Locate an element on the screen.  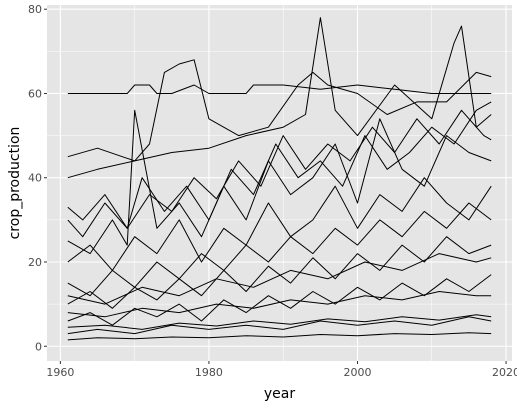
y-axis: 0 20 40 60 80 is located at coordinates (37, 178).